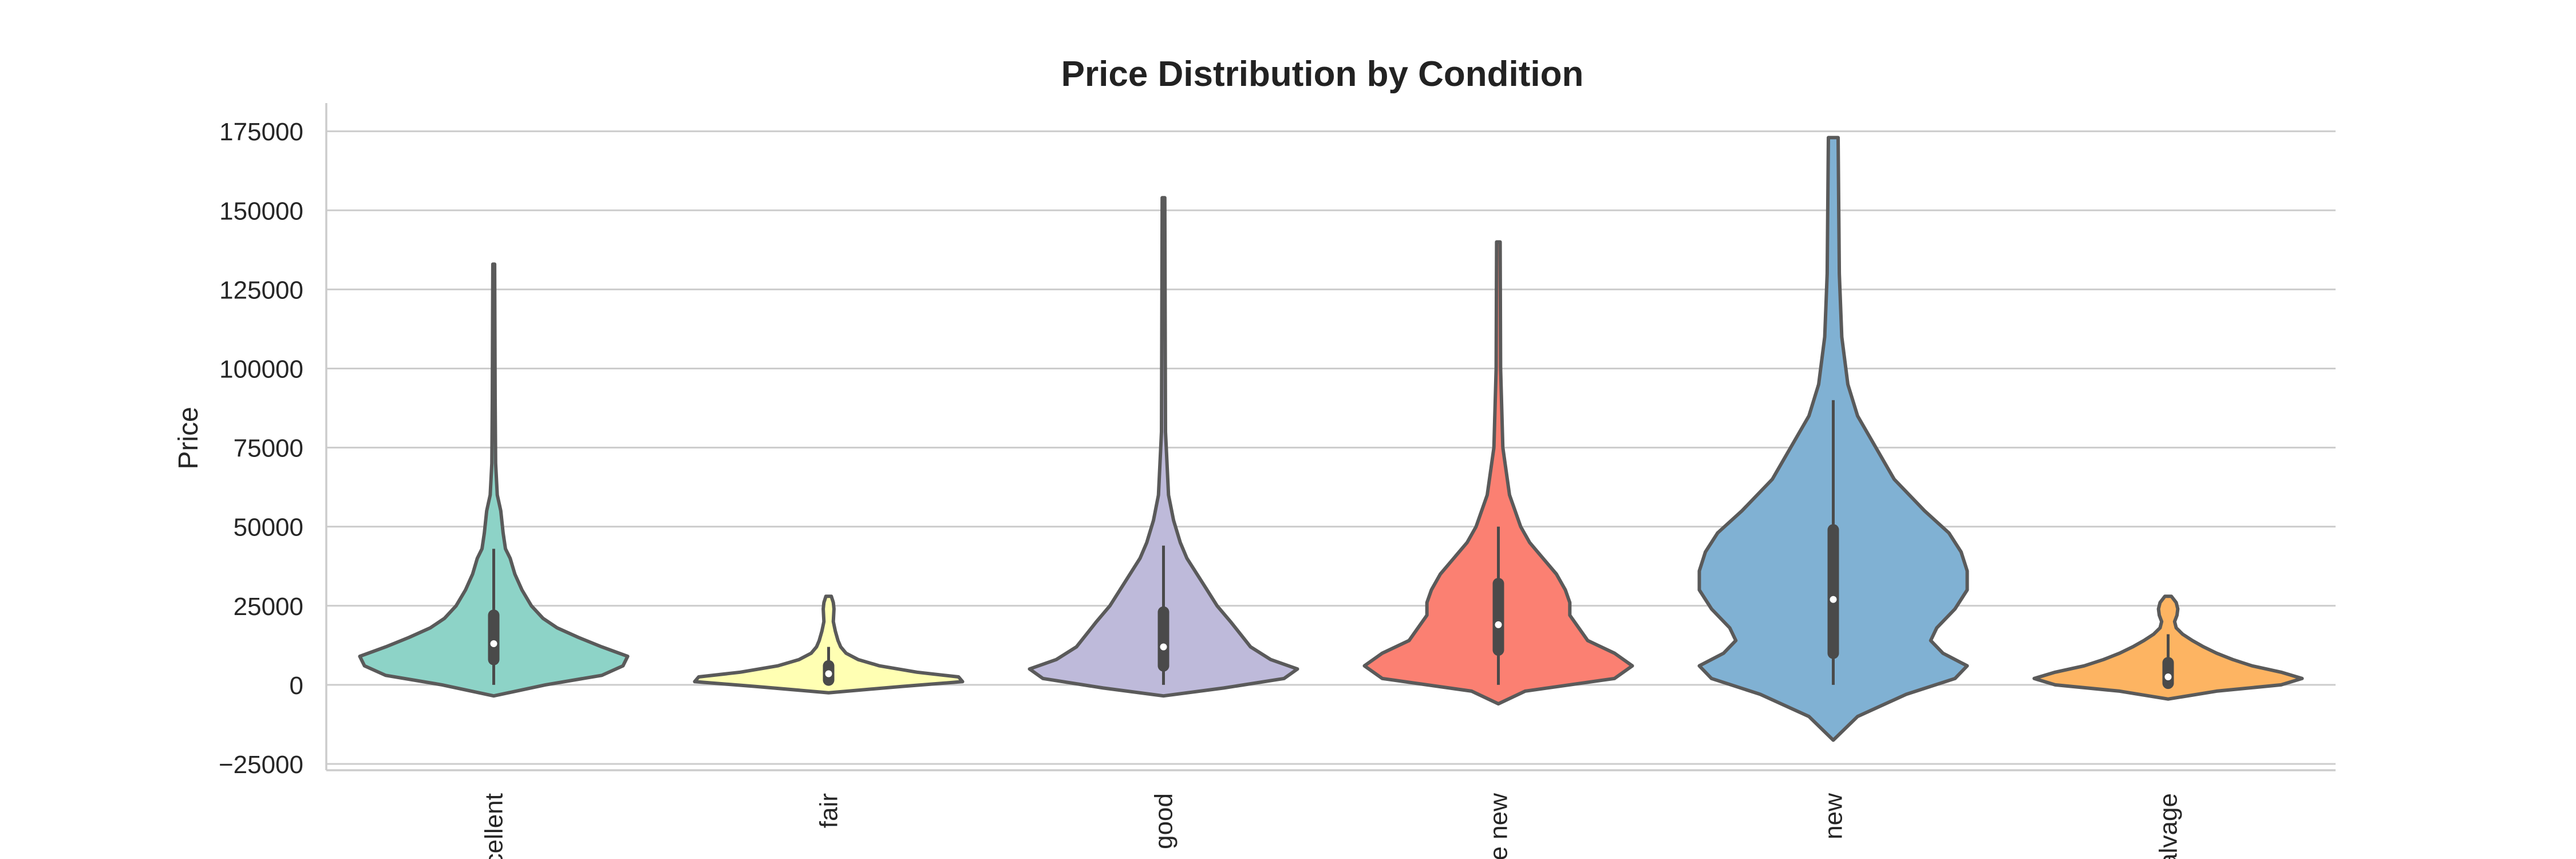 Image resolution: width=2576 pixels, height=859 pixels. Describe the element at coordinates (828, 673) in the screenshot. I see `median-dot-fair` at that location.